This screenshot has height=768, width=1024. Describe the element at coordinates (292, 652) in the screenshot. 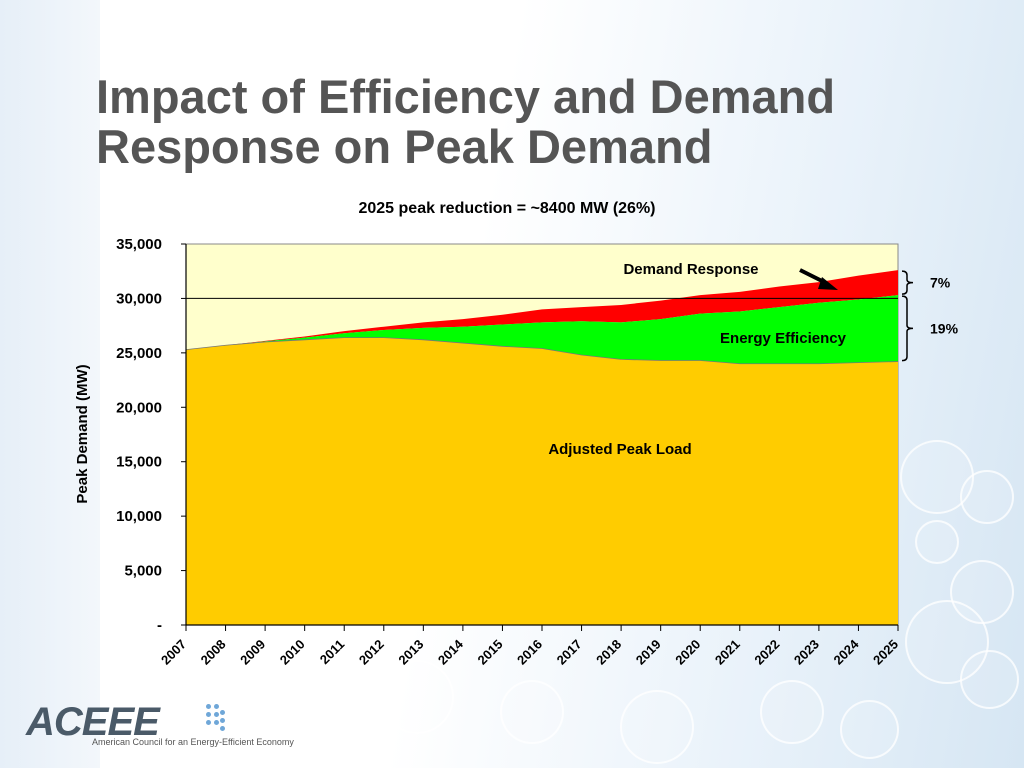

I see `x-tick-label: 2010` at that location.